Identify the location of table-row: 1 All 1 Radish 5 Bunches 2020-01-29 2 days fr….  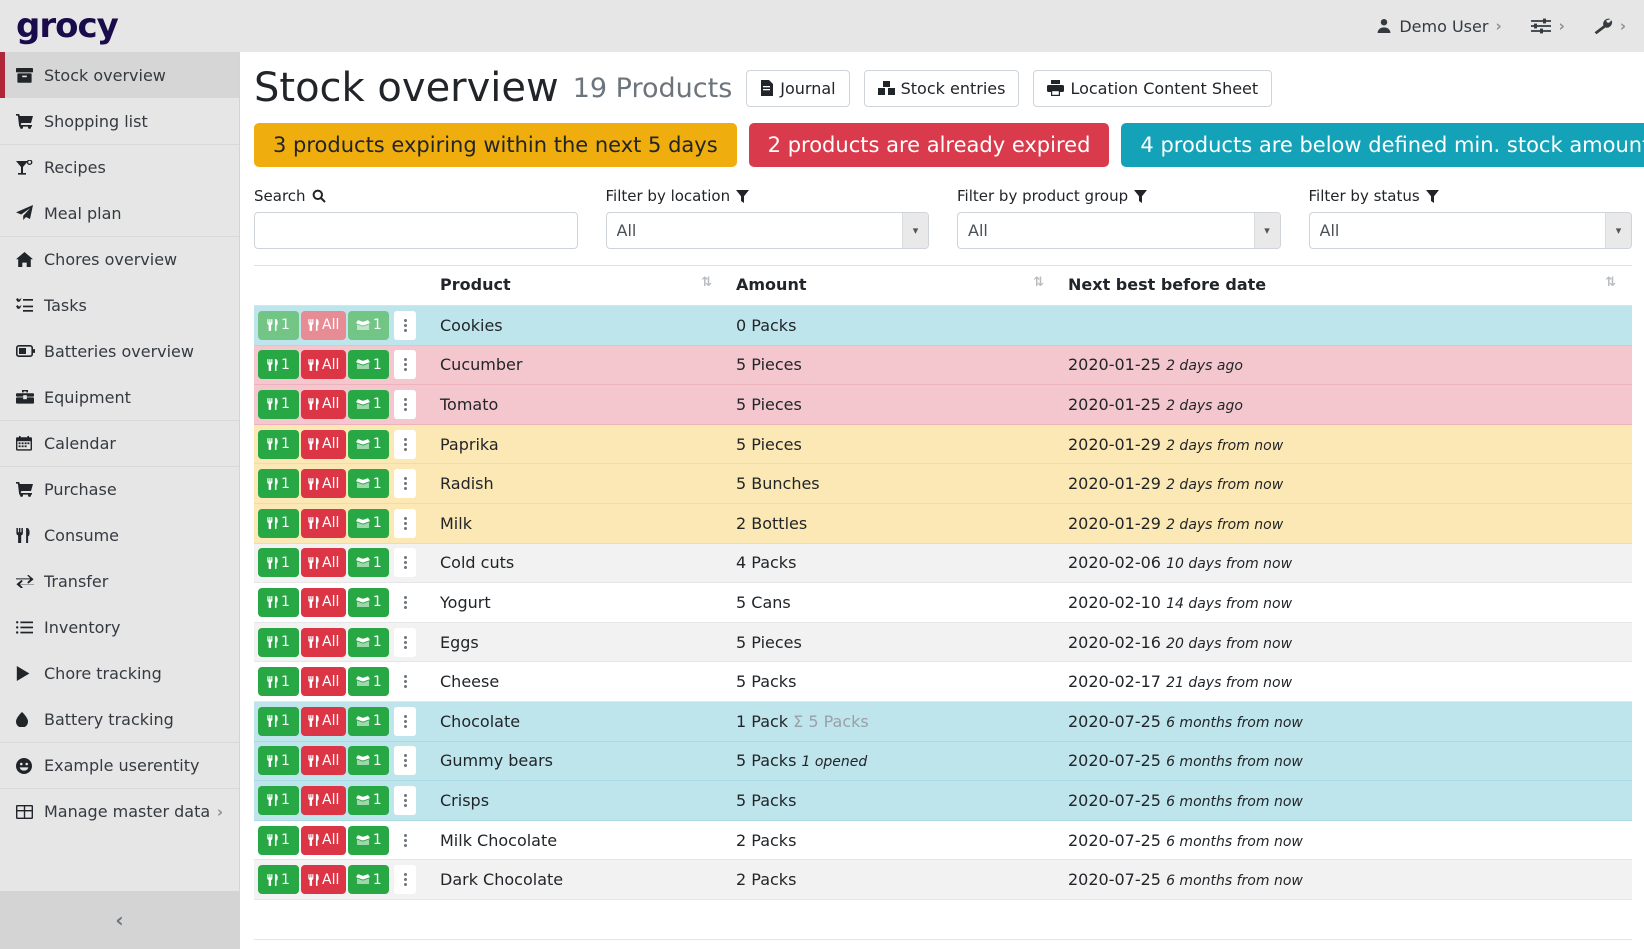
(943, 483).